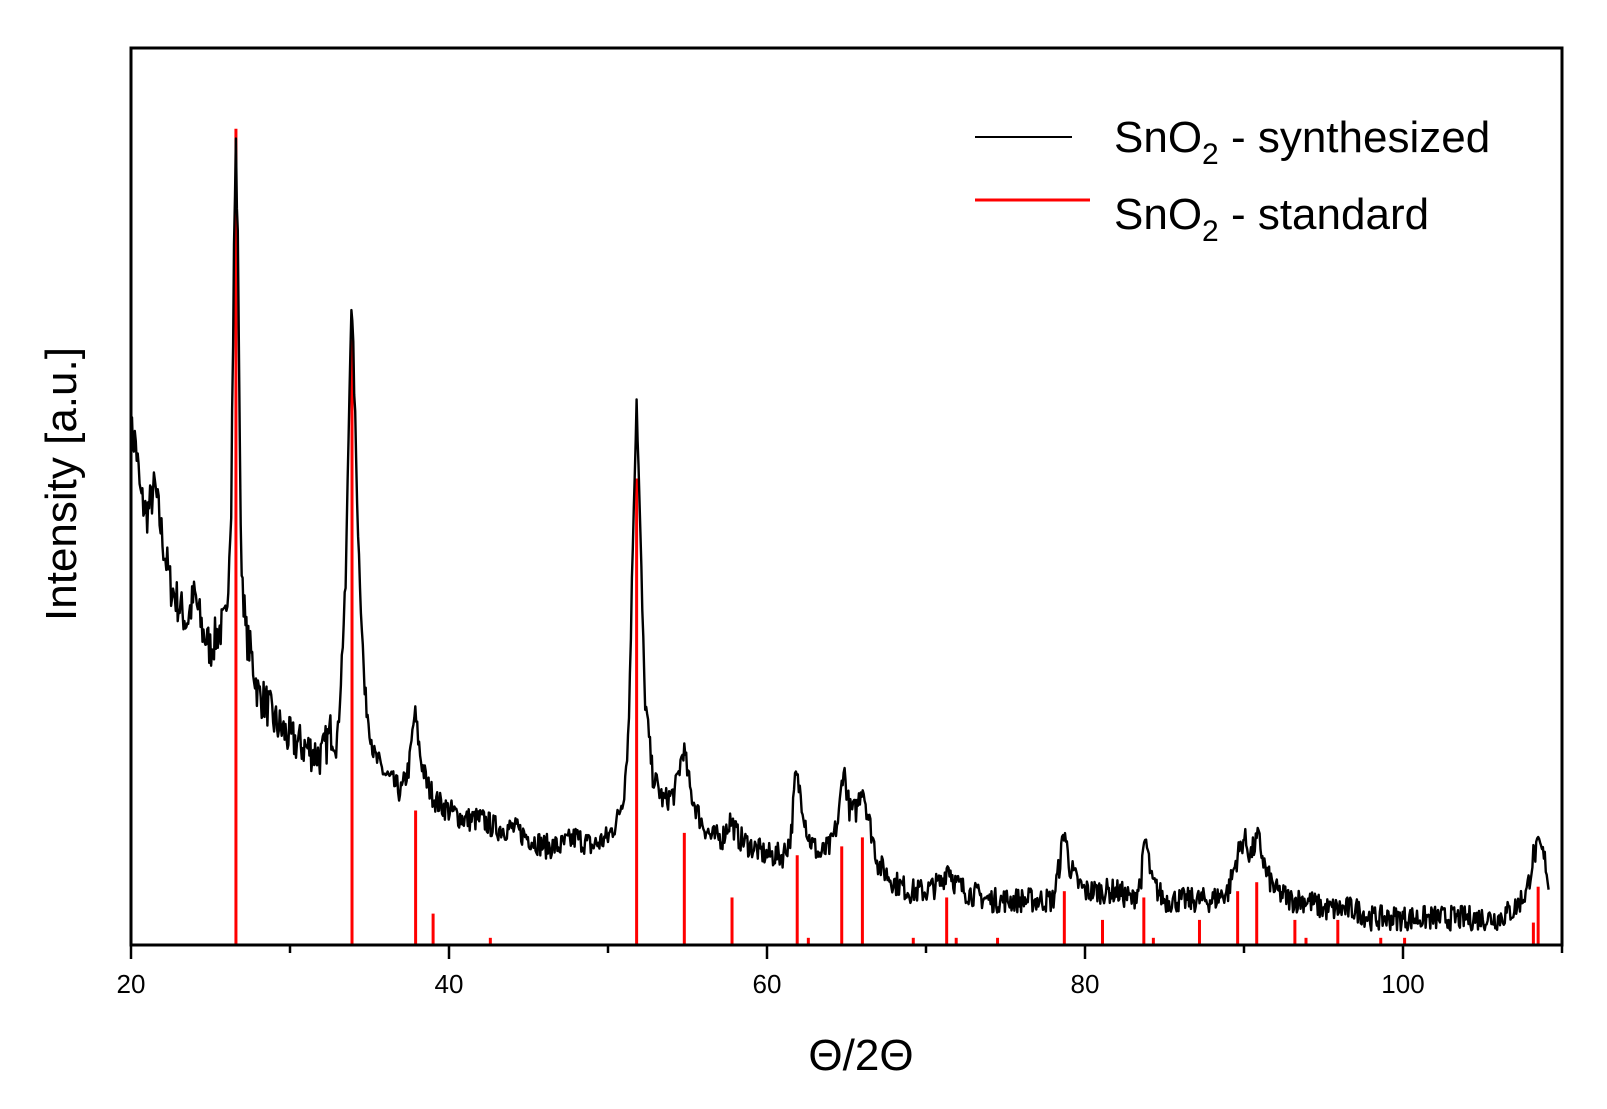 This screenshot has width=1607, height=1109. I want to click on legend-label-standard: SnO2 - standard, so click(1271, 219).